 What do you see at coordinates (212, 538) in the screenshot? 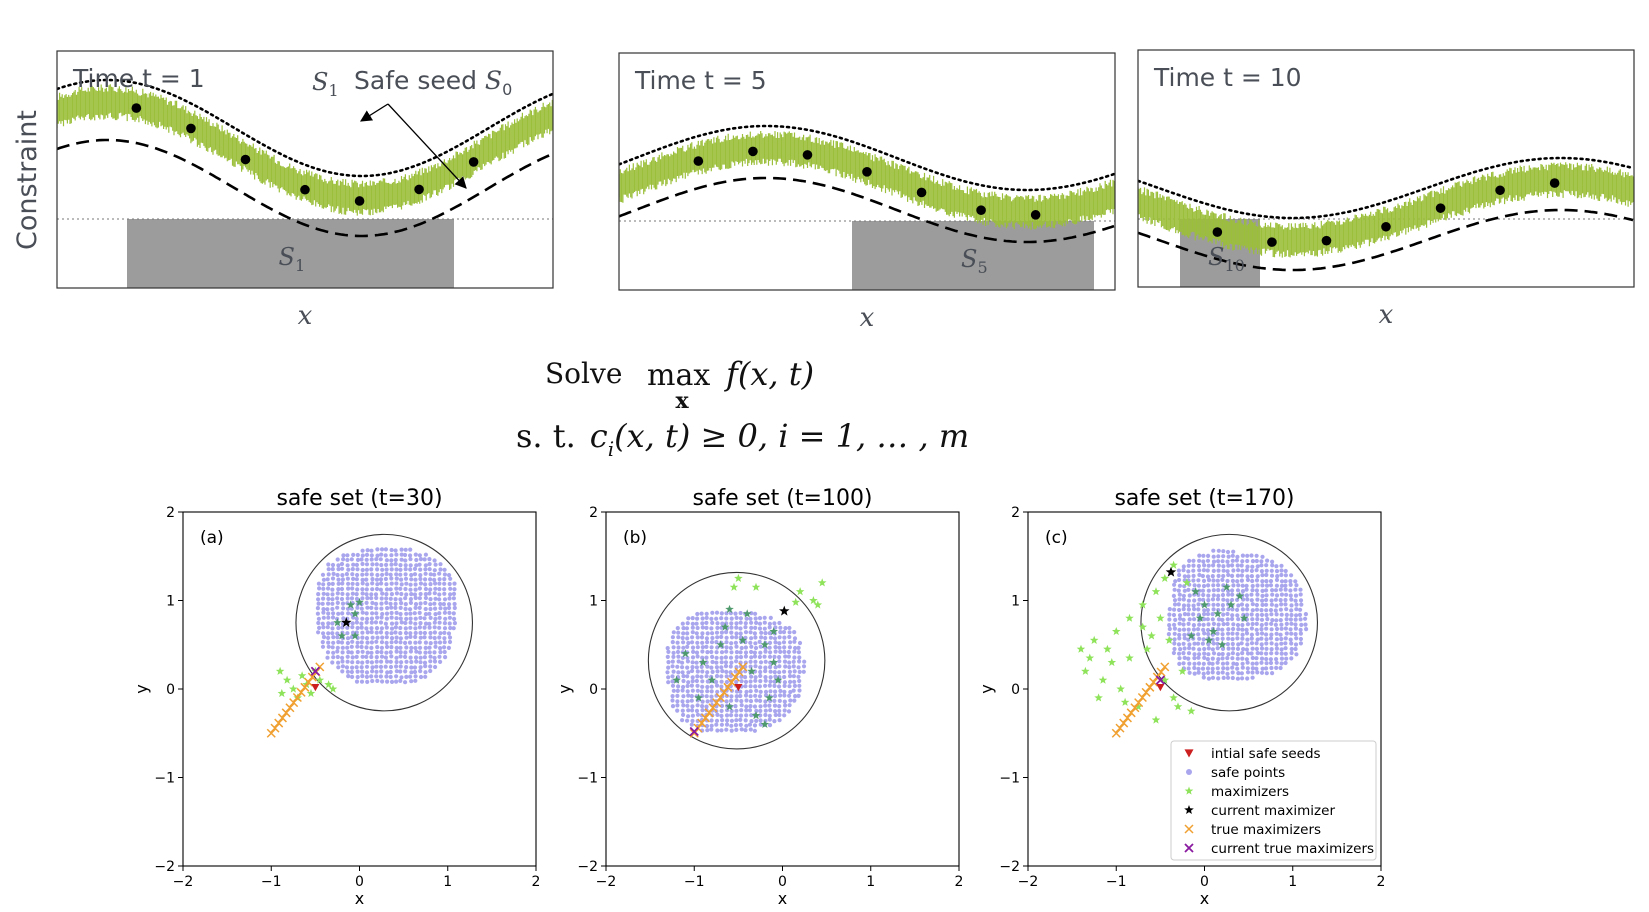
I see `panel-label: (a)` at bounding box center [212, 538].